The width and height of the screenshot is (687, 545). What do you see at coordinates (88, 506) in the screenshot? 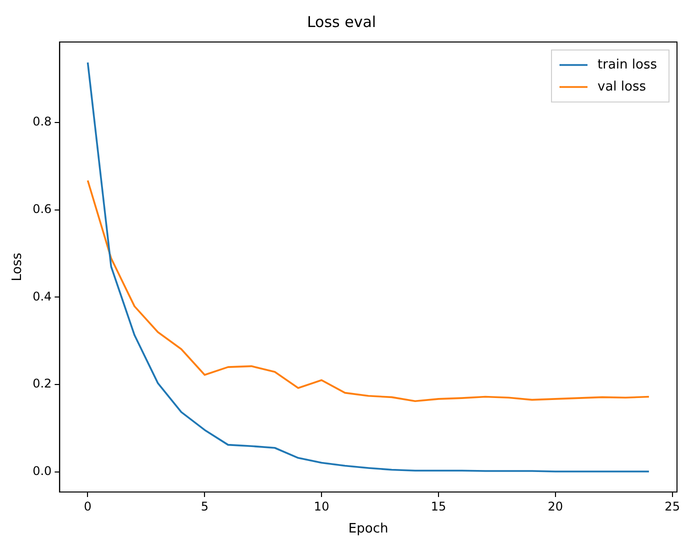
I see `x-tick-label: 0` at bounding box center [88, 506].